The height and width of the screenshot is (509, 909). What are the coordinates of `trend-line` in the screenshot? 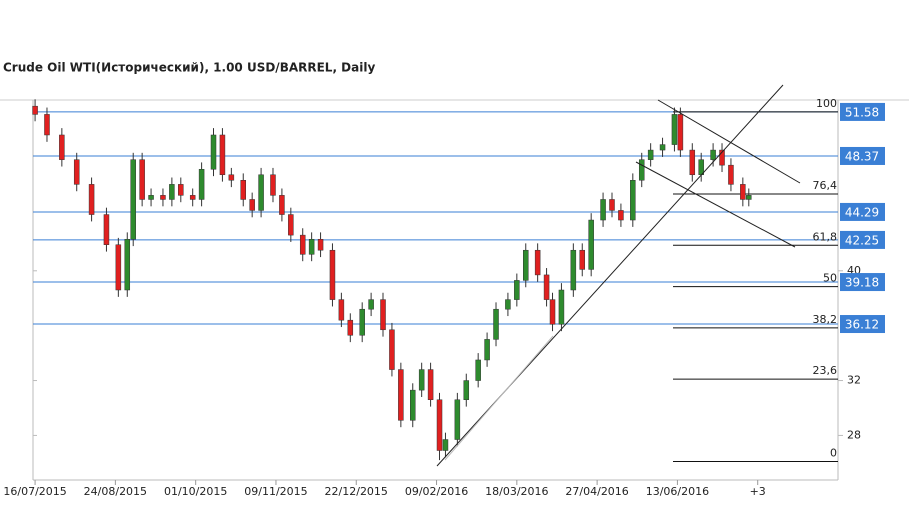 It's located at (499, 398).